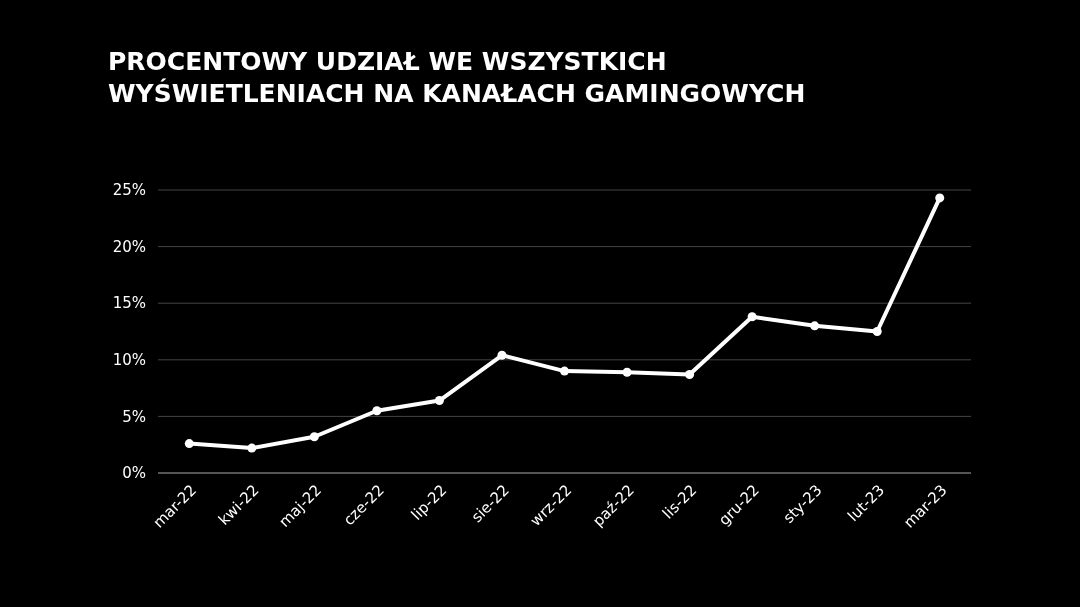 This screenshot has height=607, width=1080. I want to click on y-tick-label: 5%, so click(134, 416).